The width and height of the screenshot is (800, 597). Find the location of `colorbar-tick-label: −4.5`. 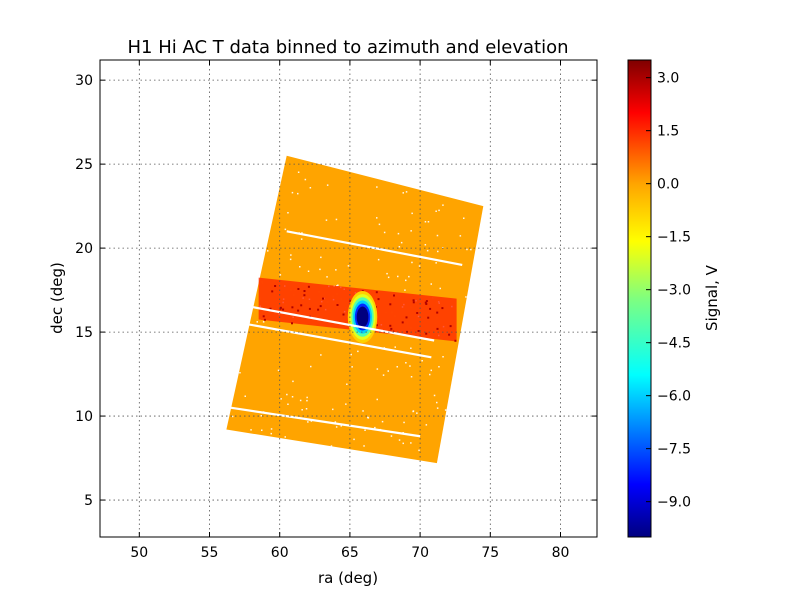

colorbar-tick-label: −4.5 is located at coordinates (674, 344).